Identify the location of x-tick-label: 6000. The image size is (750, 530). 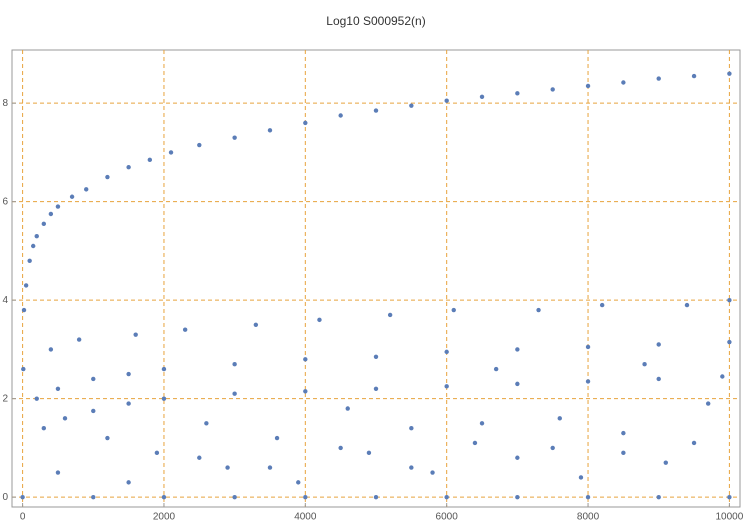
(447, 517).